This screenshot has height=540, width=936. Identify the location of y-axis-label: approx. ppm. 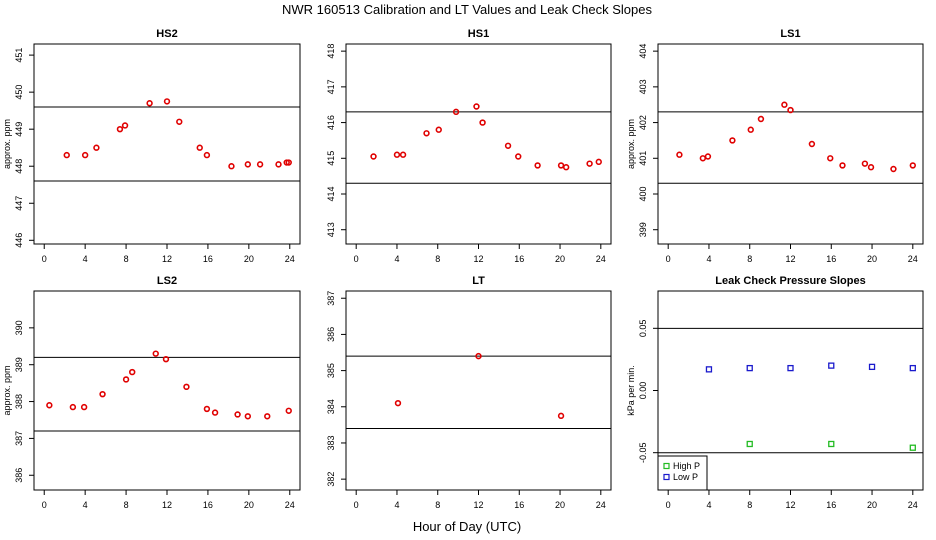
(7, 390).